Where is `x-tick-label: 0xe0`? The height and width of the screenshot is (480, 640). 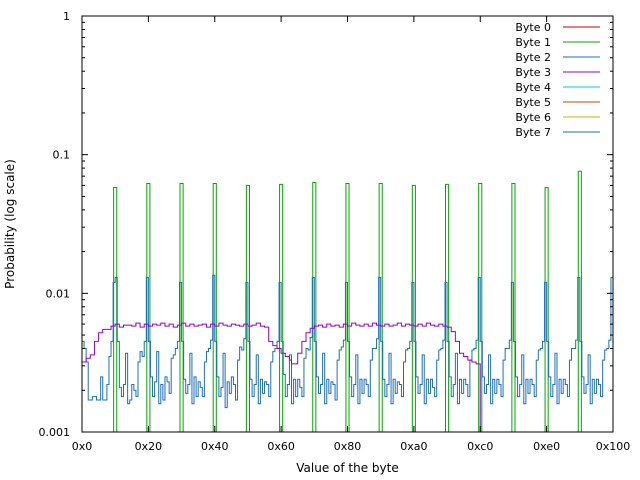 x-tick-label: 0xe0 is located at coordinates (546, 446).